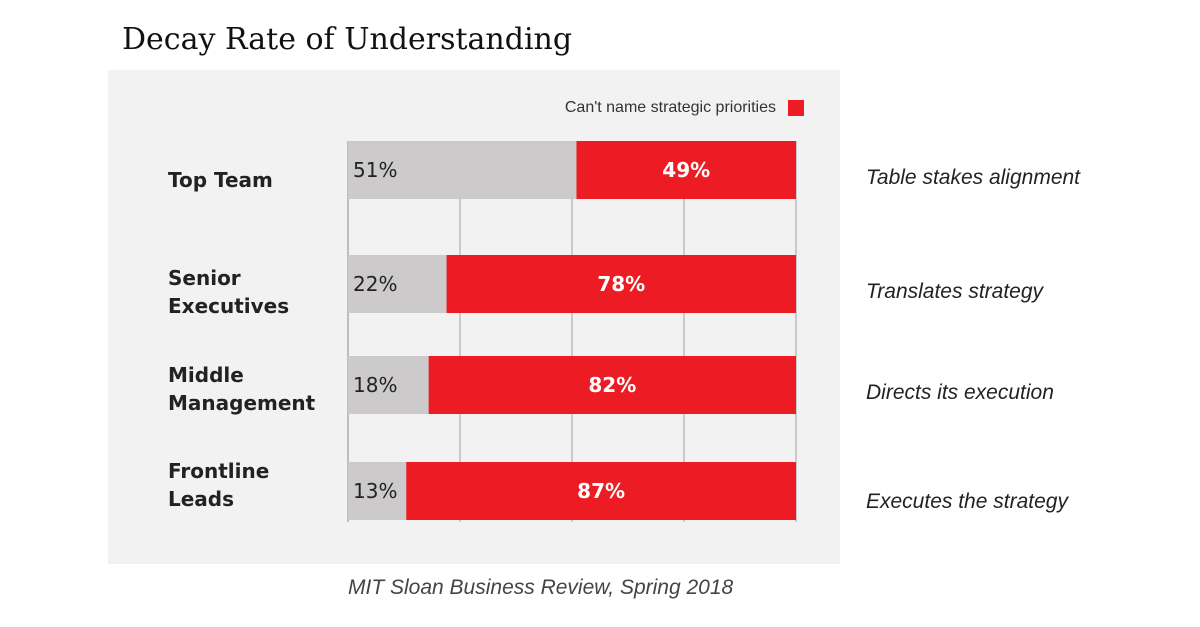 This screenshot has height=627, width=1200. Describe the element at coordinates (218, 485) in the screenshot. I see `category-label-frontline-leads: Frontline Leads` at that location.